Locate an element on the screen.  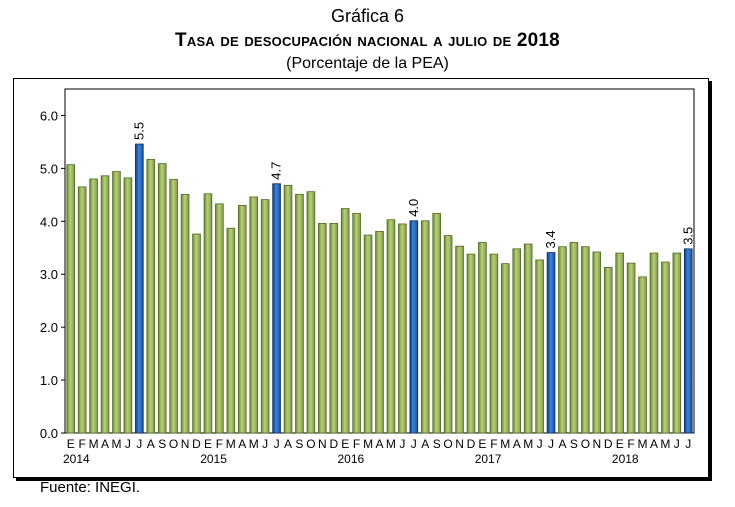
data-label: 5.5 is located at coordinates (138, 131).